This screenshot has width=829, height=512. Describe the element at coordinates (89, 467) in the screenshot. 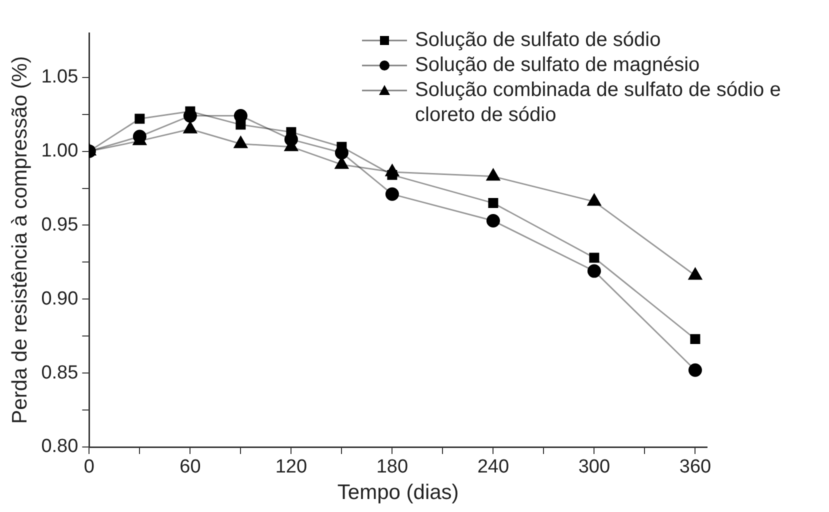

I see `x-tick-label: 0` at that location.